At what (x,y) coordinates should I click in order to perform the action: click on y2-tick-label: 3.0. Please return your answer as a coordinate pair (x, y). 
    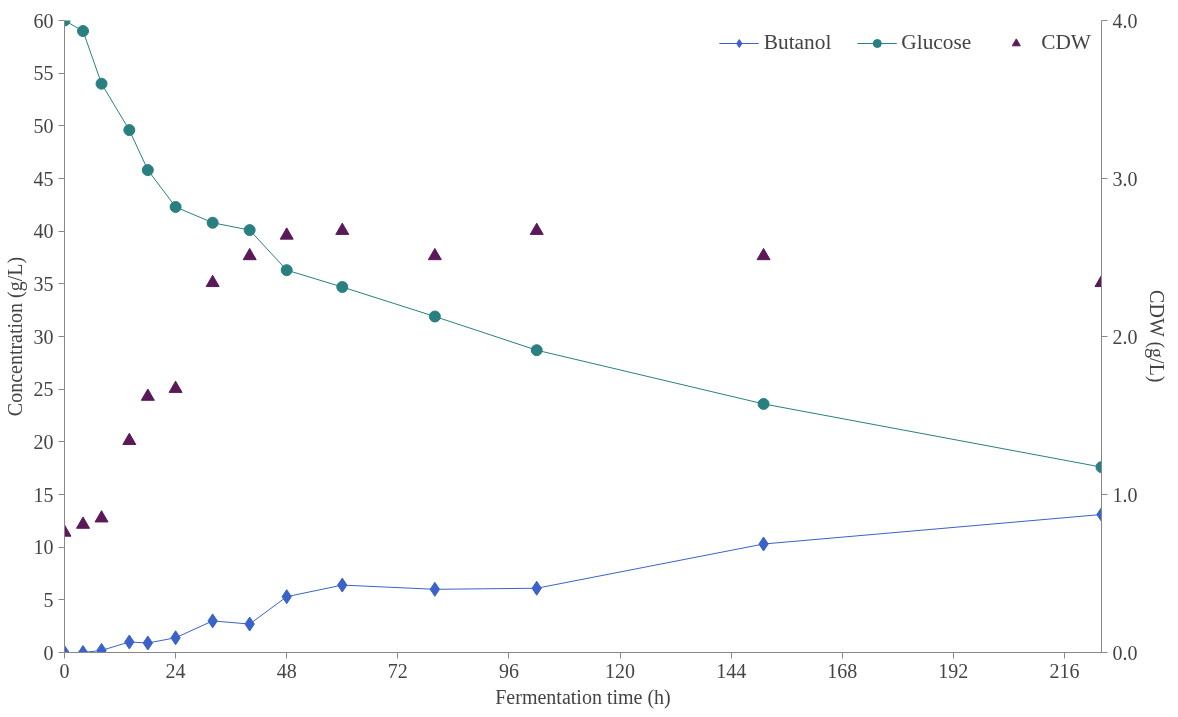
    Looking at the image, I should click on (1125, 178).